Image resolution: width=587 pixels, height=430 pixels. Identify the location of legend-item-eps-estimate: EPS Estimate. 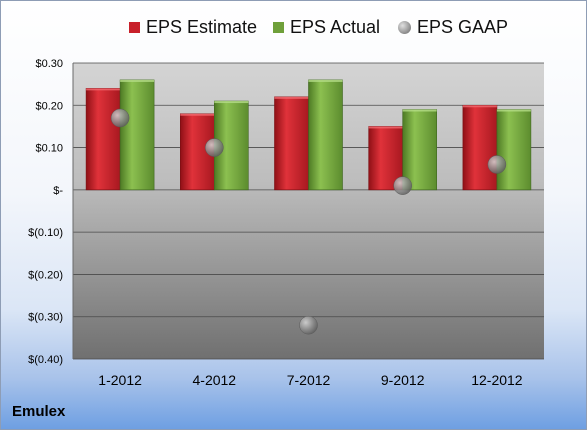
(193, 27).